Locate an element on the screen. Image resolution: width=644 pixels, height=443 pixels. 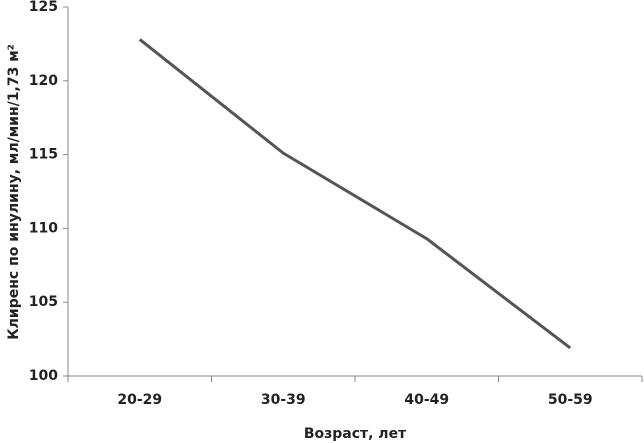
y-tick-label: 125 is located at coordinates (43, 7).